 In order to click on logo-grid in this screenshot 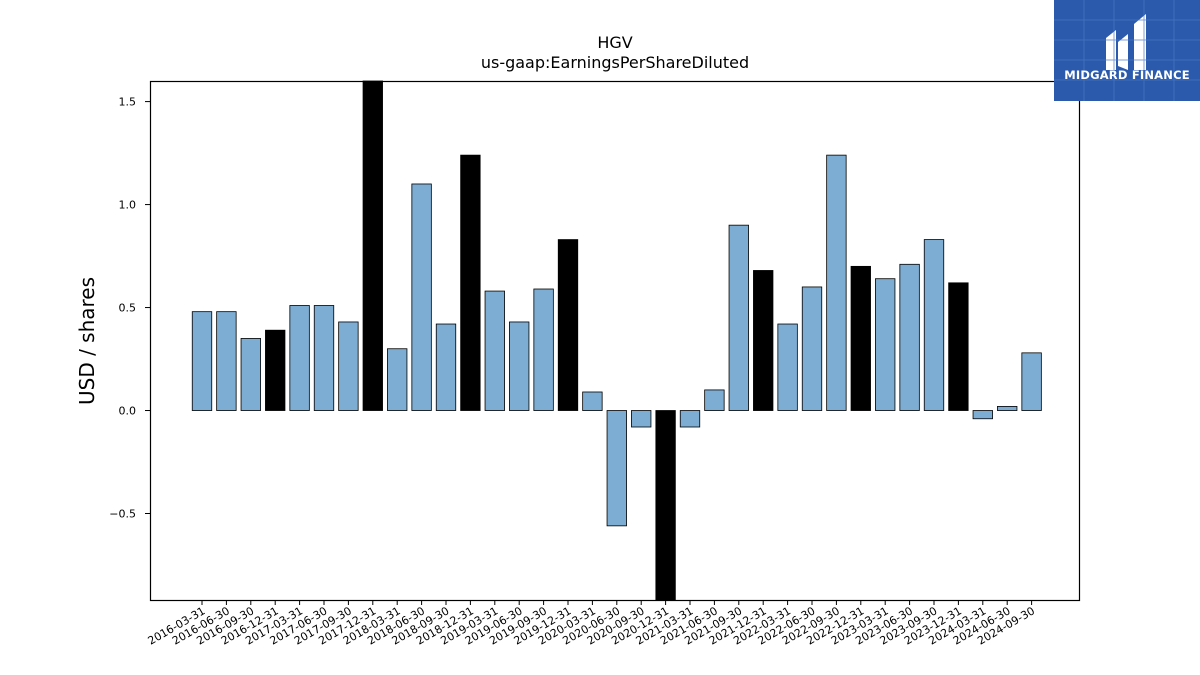, I will do `click(1127, 50)`.